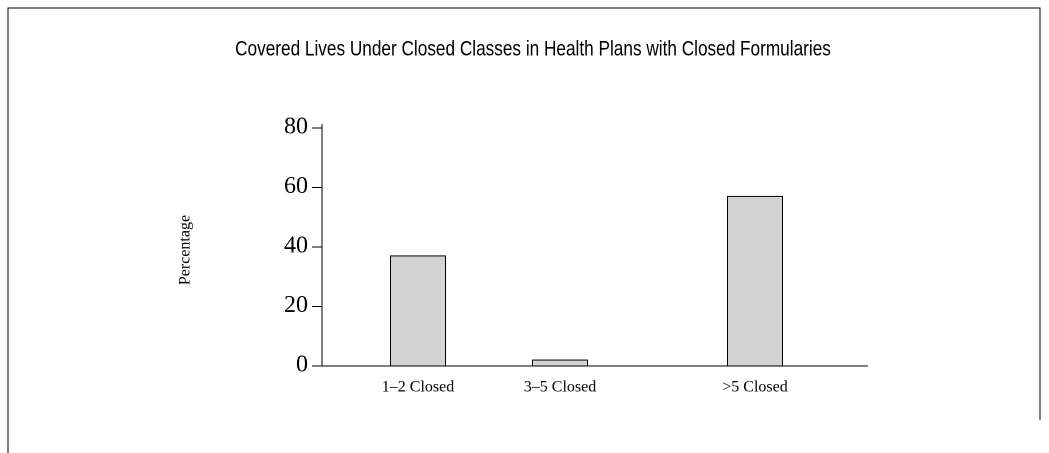 The height and width of the screenshot is (453, 1049). I want to click on y-tick-label: 40, so click(296, 246).